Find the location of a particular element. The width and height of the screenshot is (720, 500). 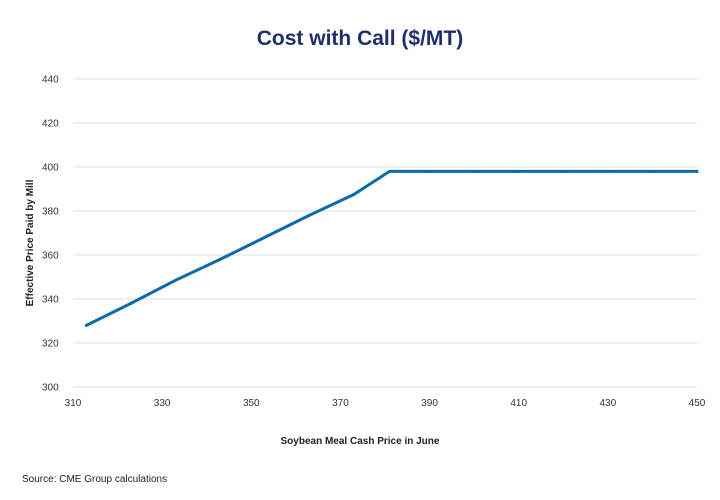

x-tick-label: 390 is located at coordinates (429, 403).